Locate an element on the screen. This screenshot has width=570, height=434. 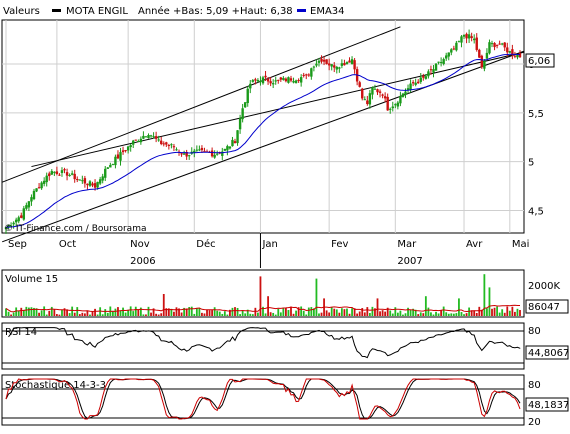
month-label: Fev is located at coordinates (339, 244).